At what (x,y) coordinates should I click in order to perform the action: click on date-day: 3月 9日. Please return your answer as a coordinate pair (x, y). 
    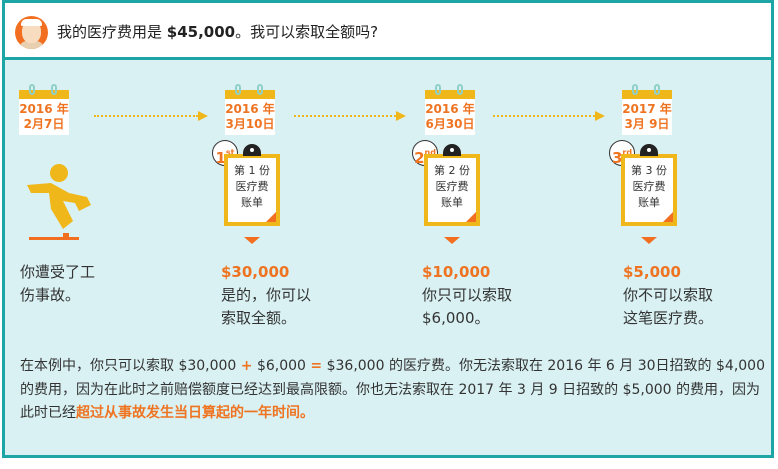
    Looking at the image, I should click on (647, 124).